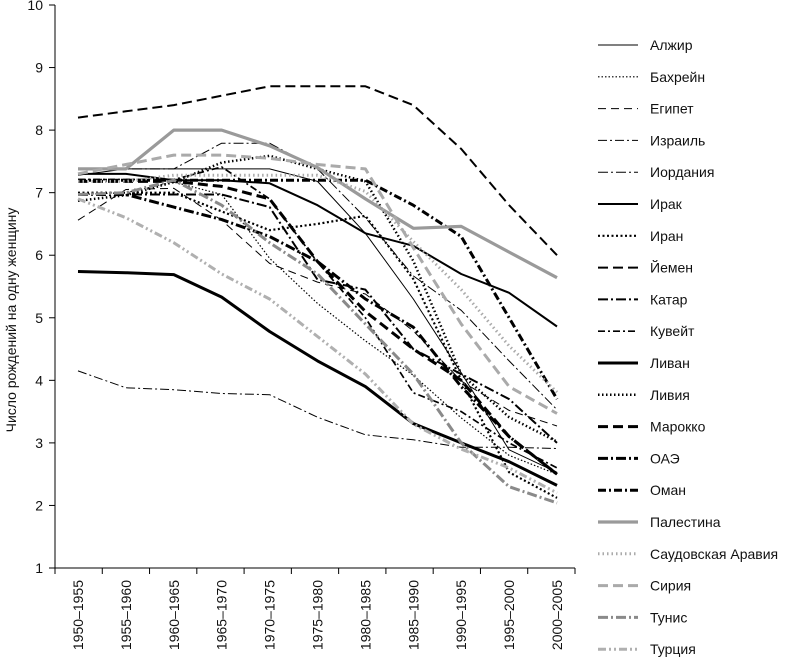 Image resolution: width=800 pixels, height=672 pixels. Describe the element at coordinates (666, 204) in the screenshot. I see `legend-label: Ирак` at that location.